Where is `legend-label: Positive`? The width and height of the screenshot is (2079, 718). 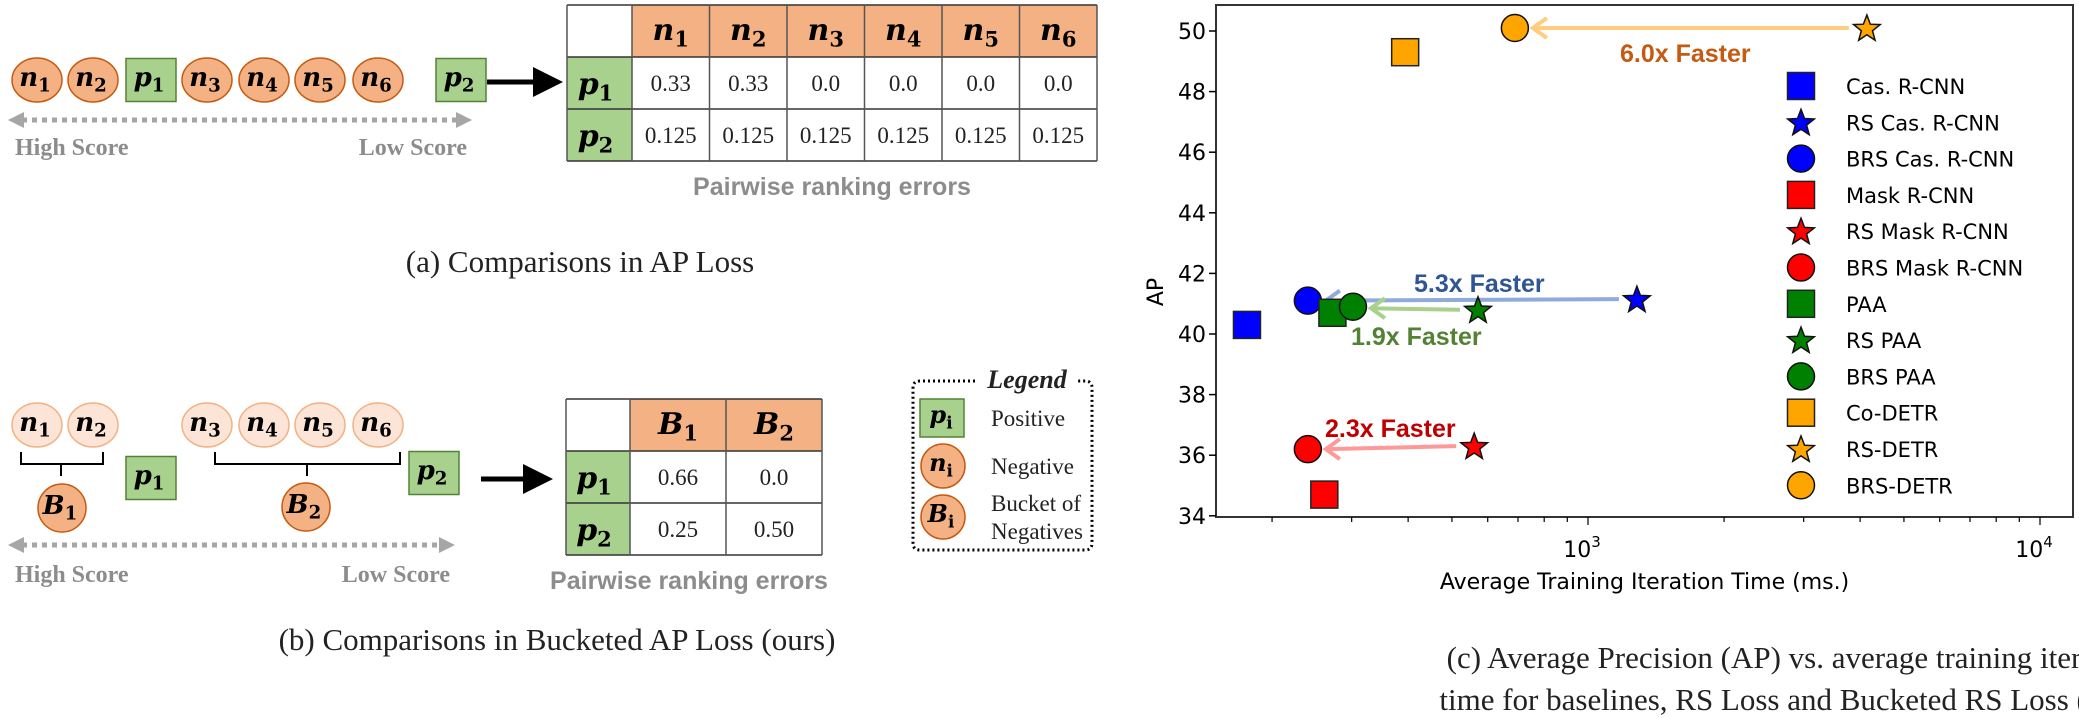
legend-label: Positive is located at coordinates (1028, 418).